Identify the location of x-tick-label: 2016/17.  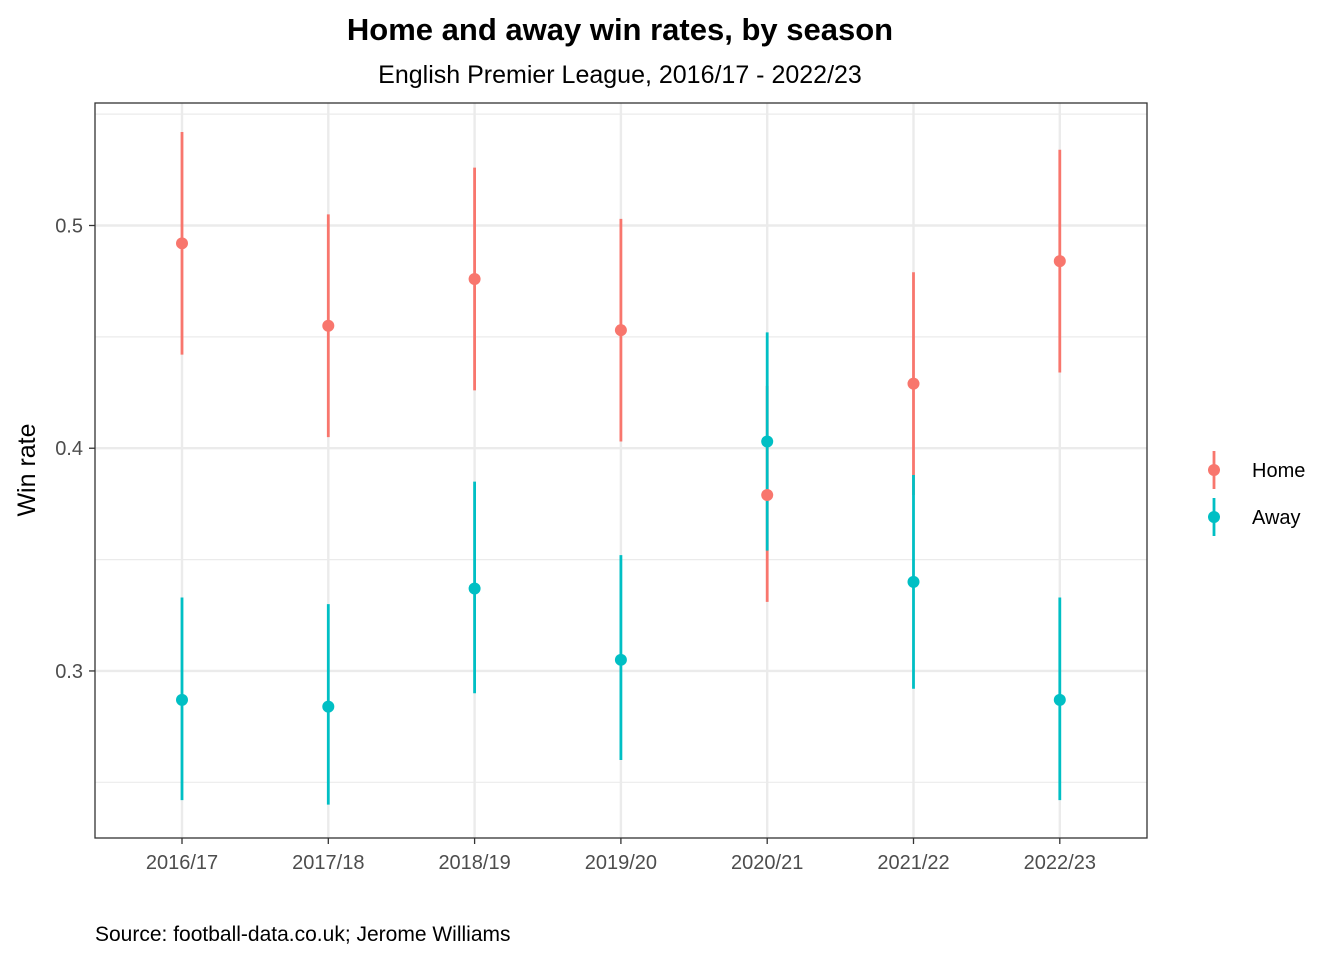
(182, 863).